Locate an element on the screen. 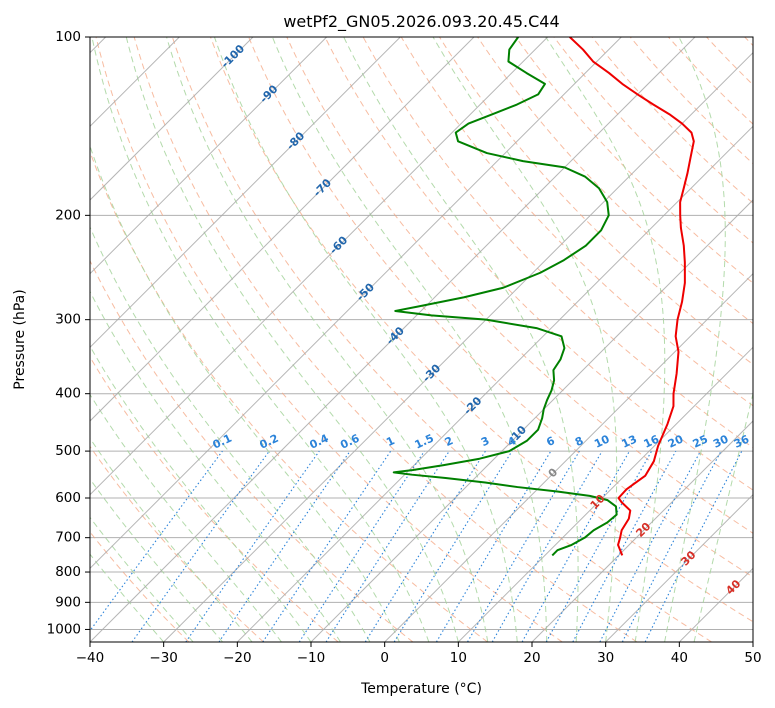 The height and width of the screenshot is (708, 775). mixing-ratio-labels: 0.1 0.2 0.4 0.6 1 1.5 2 3 4 6 8 10 13 16 20 25 30 36 is located at coordinates (481, 442).